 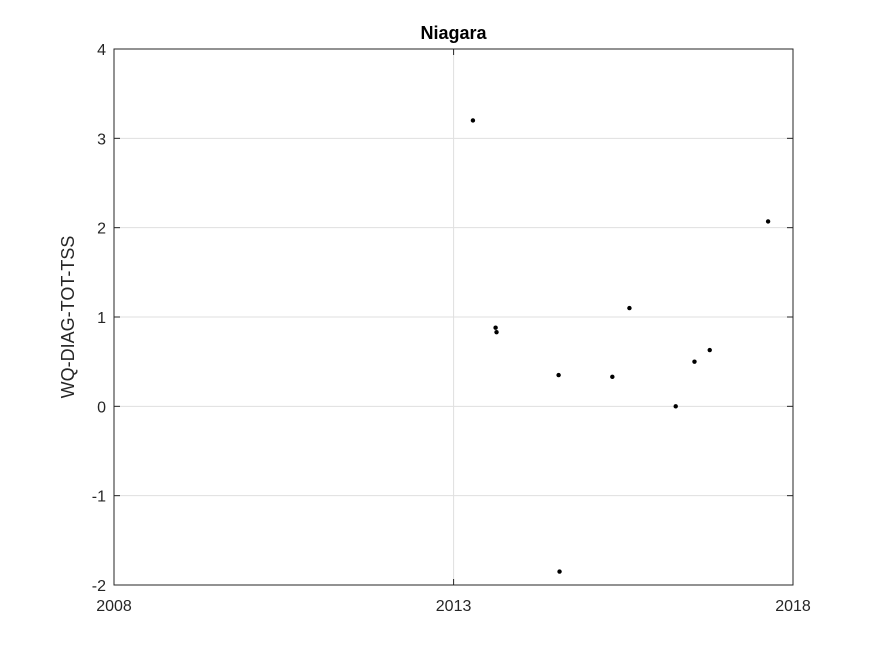 I want to click on y-tick-label: 1, so click(x=101, y=318).